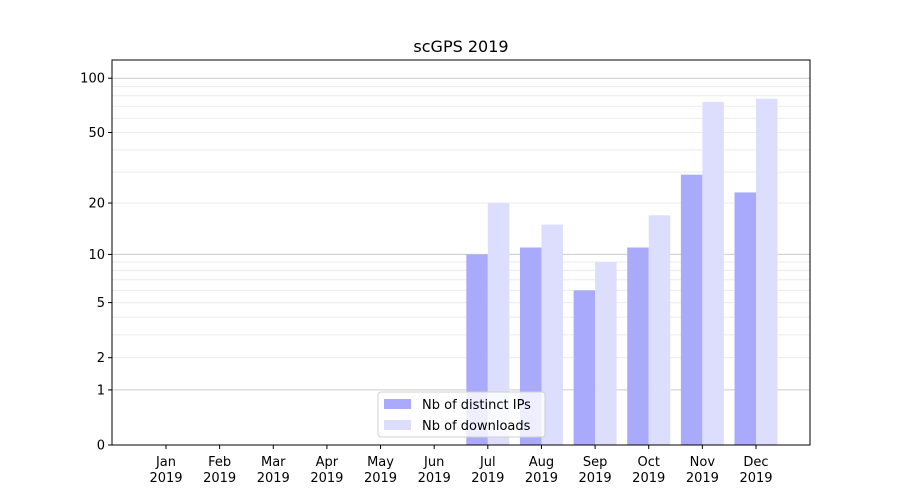 The height and width of the screenshot is (504, 900). Describe the element at coordinates (460, 46) in the screenshot. I see `chart-title: scGPS 2019` at that location.